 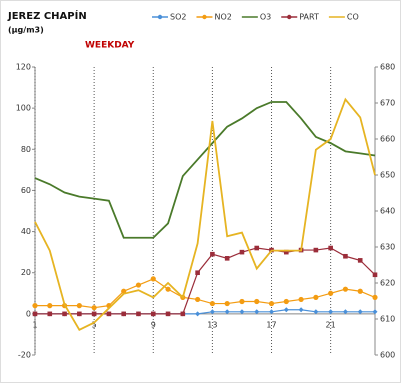 I want to click on x-tick-label: 5, so click(x=94, y=324).